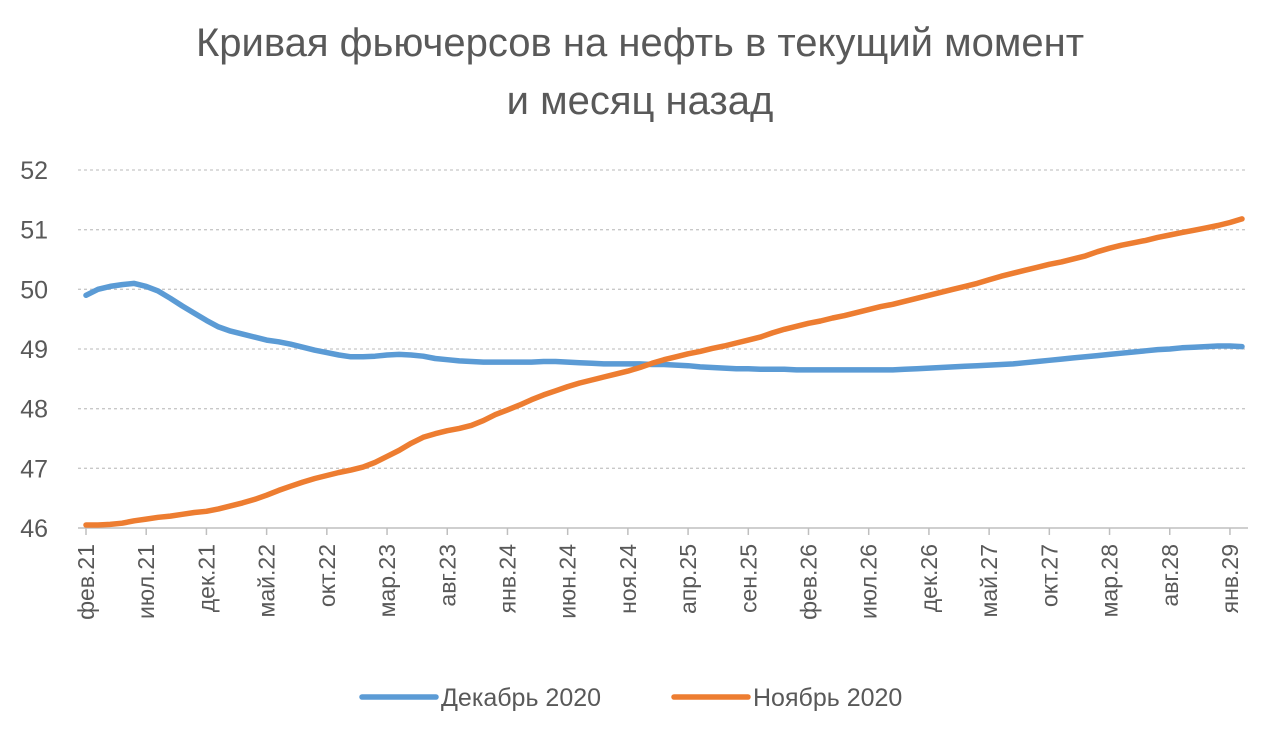 The image size is (1280, 732). What do you see at coordinates (34, 290) in the screenshot?
I see `y-tick-label: 50` at bounding box center [34, 290].